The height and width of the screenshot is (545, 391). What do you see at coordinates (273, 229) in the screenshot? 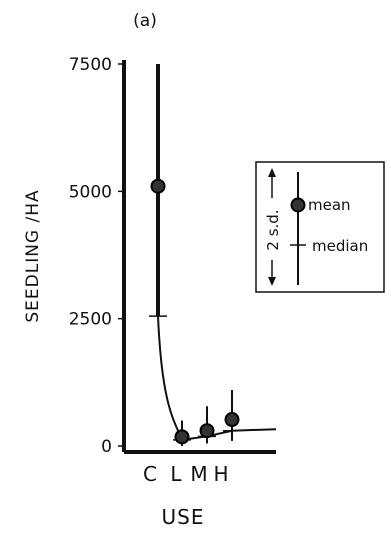
I see `legend-sd-label: 2 s.d.` at bounding box center [273, 229].